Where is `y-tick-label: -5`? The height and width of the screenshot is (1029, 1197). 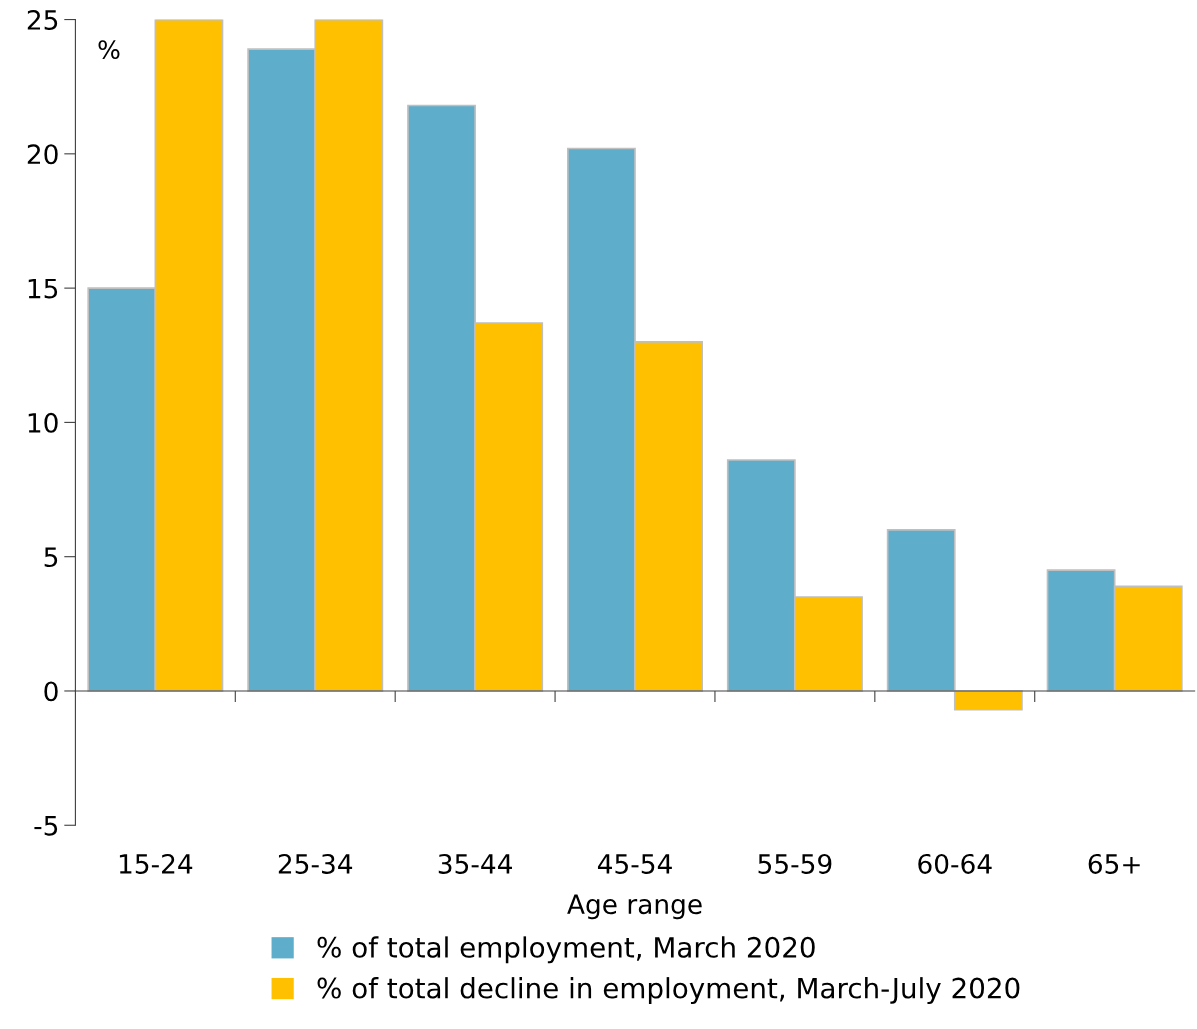
y-tick-label: -5 is located at coordinates (46, 826).